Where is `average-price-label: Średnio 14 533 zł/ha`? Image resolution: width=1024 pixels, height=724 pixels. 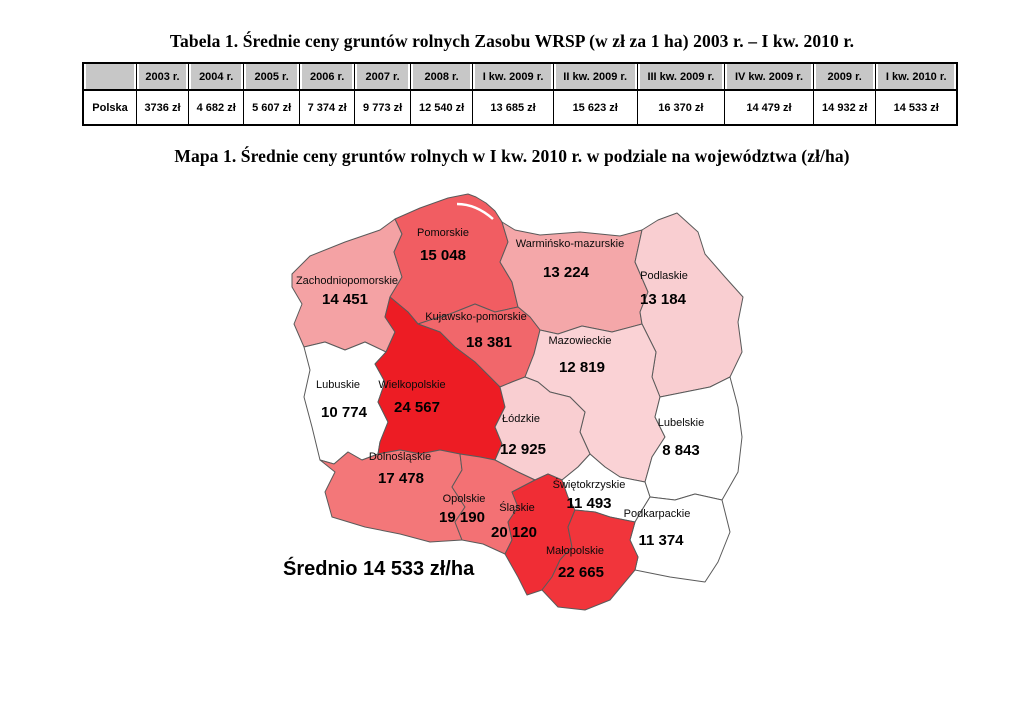 average-price-label: Średnio 14 533 zł/ha is located at coordinates (379, 569).